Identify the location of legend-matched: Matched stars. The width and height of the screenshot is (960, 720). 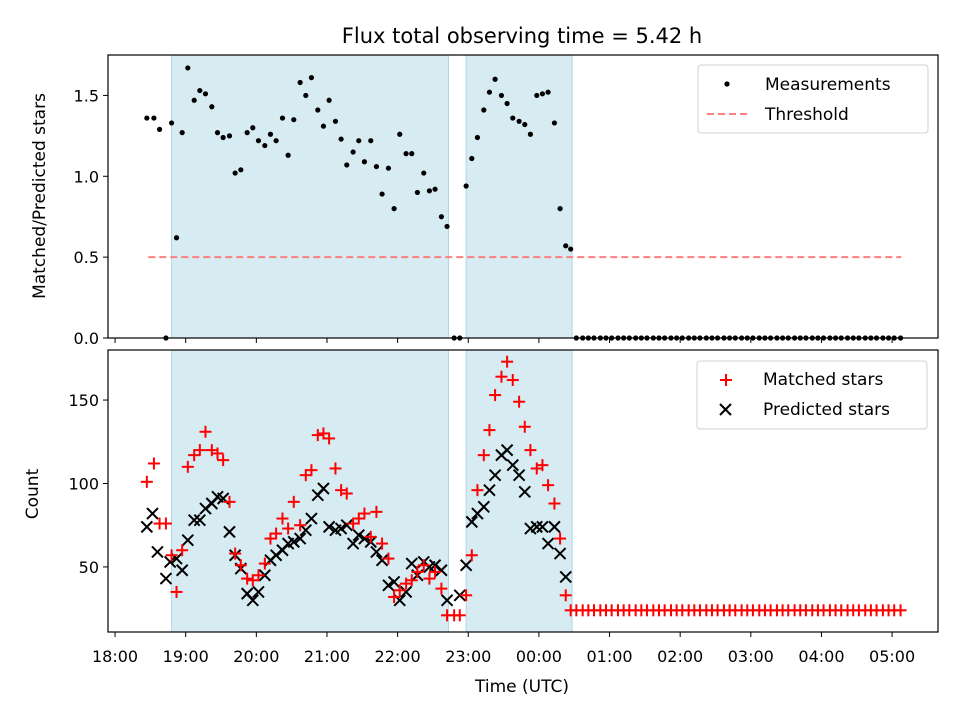
(823, 380).